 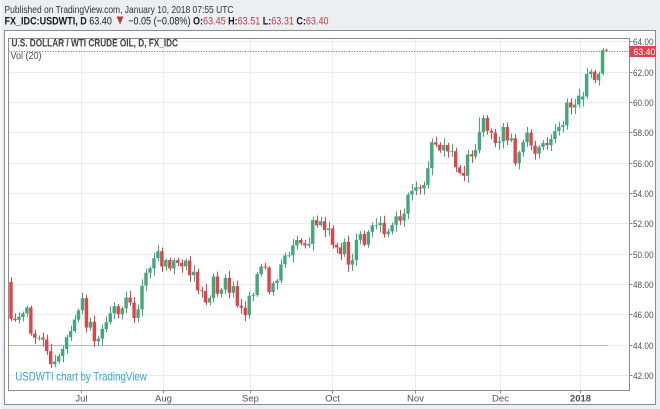 I want to click on svg-text: 44.00, so click(x=643, y=346).